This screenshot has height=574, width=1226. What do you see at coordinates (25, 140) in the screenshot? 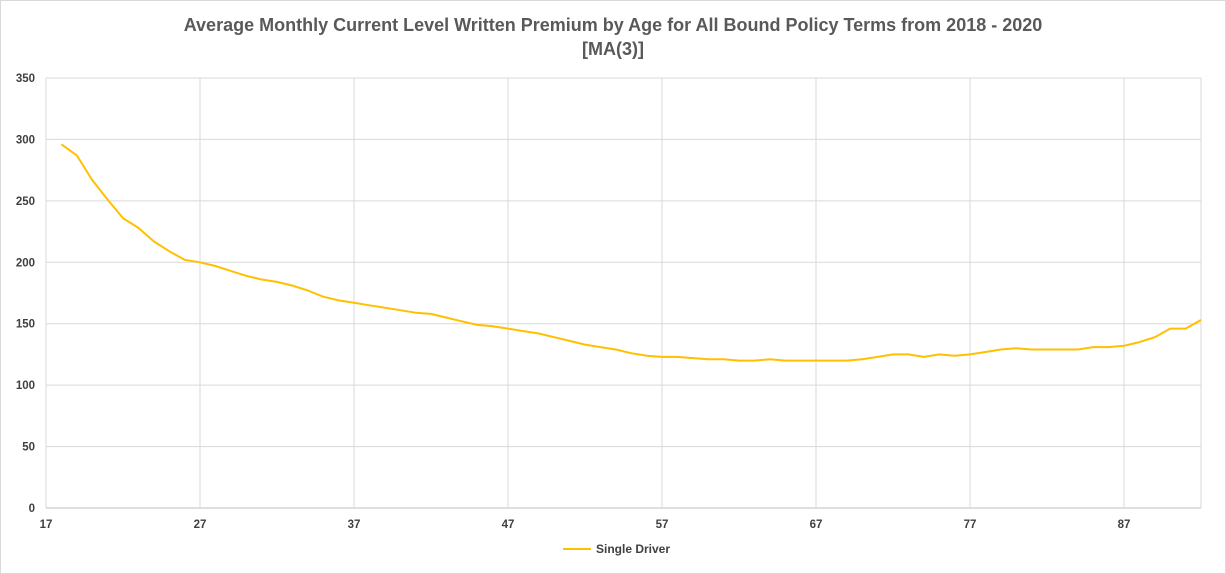
I see `y-tick-label: 300` at bounding box center [25, 140].